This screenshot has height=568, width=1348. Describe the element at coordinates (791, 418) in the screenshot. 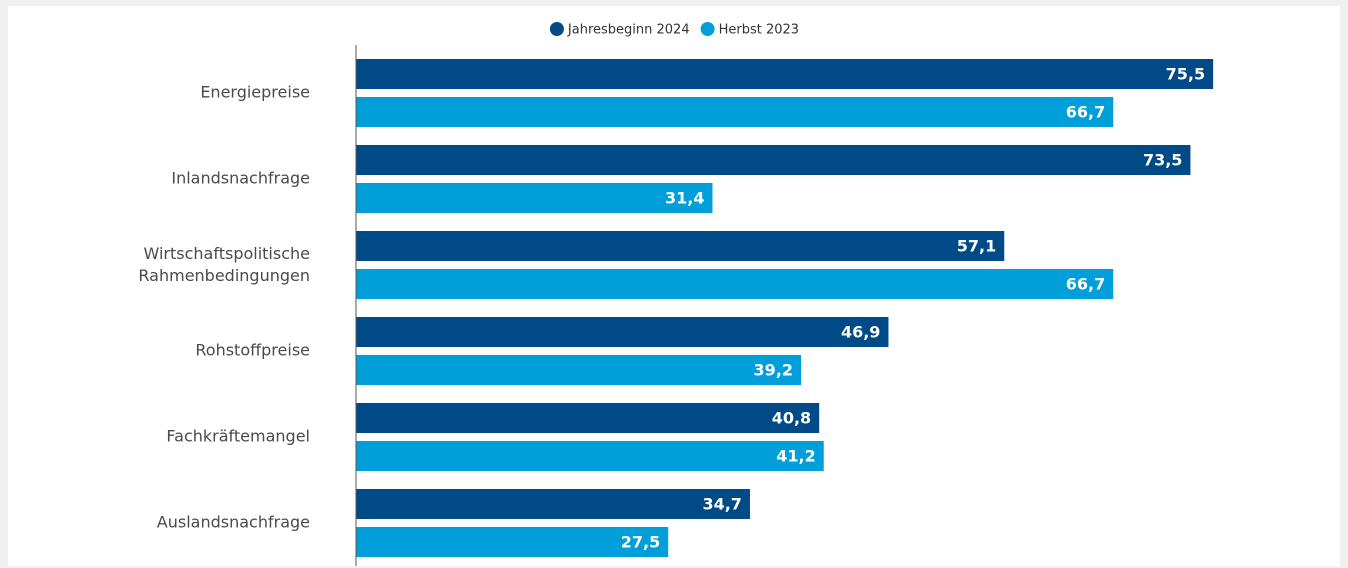

I see `value-label: 40,8` at that location.